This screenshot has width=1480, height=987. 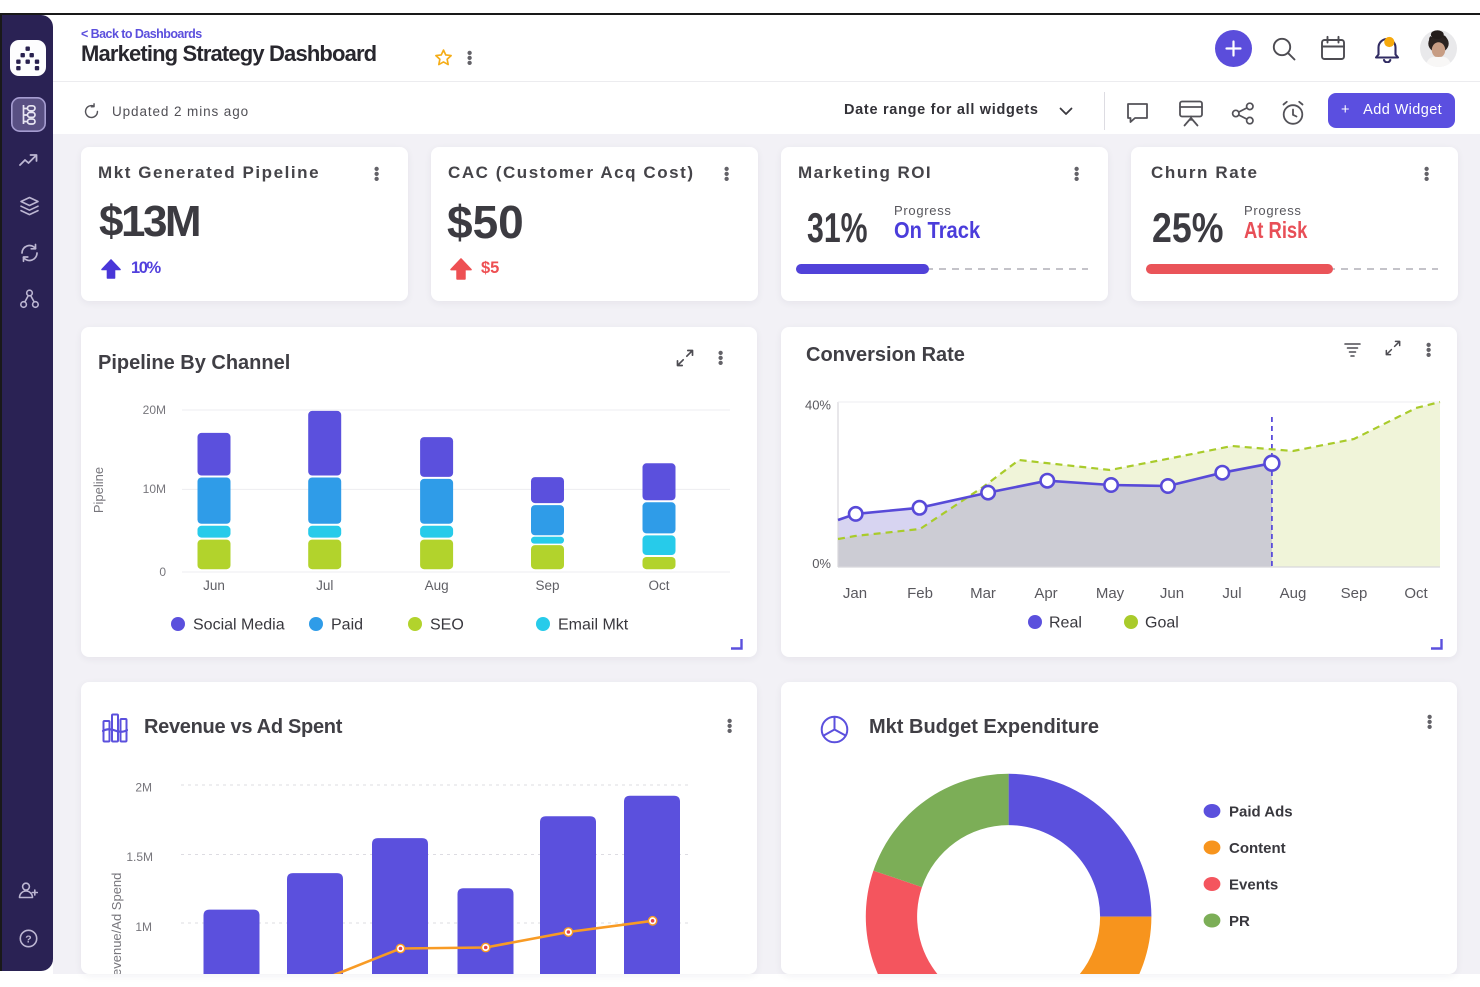 What do you see at coordinates (347, 625) in the screenshot?
I see `svg-text: Paid` at bounding box center [347, 625].